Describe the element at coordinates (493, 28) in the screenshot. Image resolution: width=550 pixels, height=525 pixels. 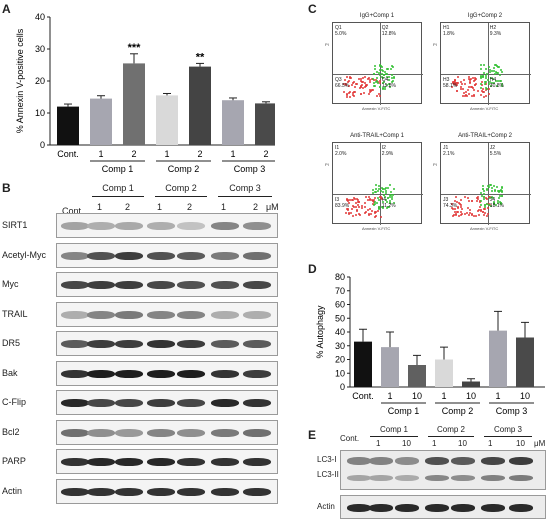
I see `quadrant-name: H2` at that location.